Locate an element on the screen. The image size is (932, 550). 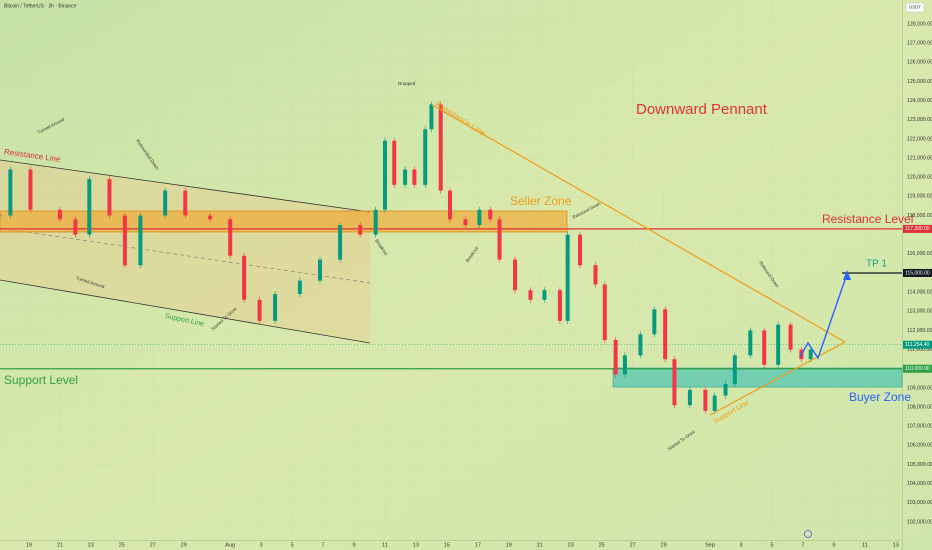
x-tick-label: 29 is located at coordinates (184, 545).